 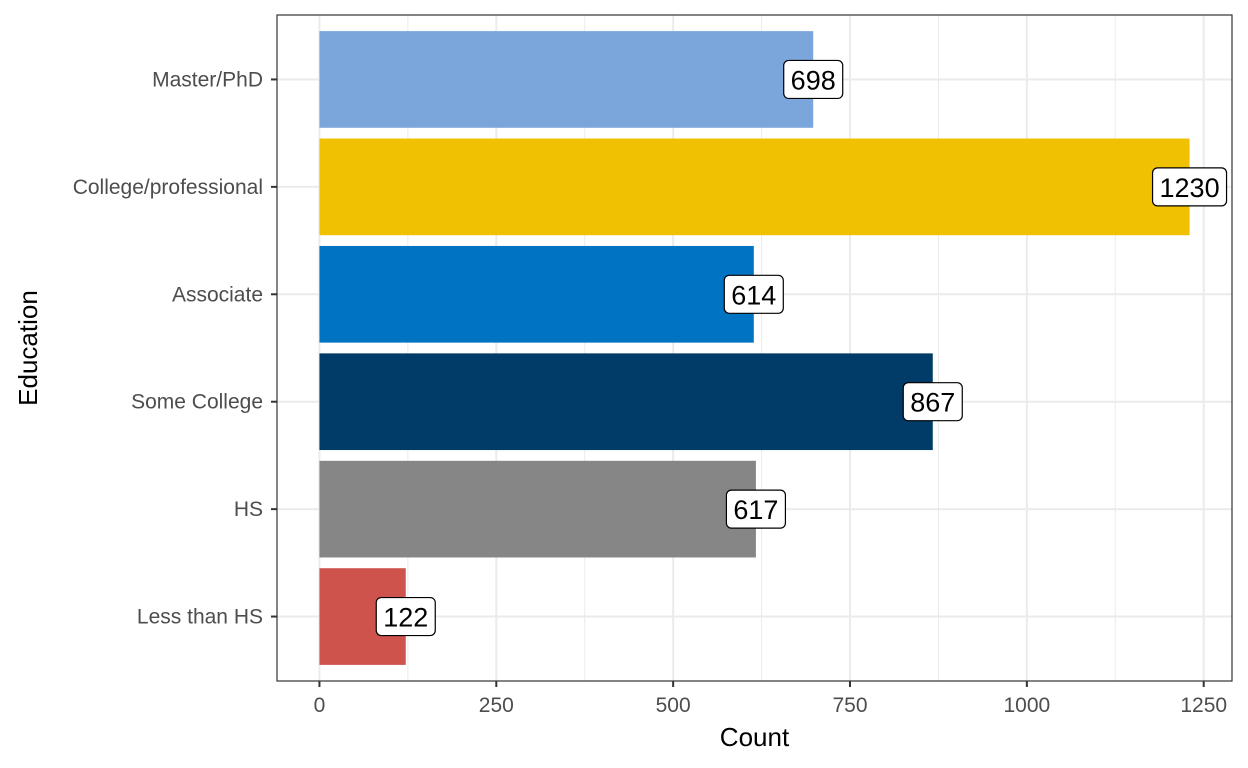 I want to click on x-tick-label: 1250, so click(x=1203, y=705).